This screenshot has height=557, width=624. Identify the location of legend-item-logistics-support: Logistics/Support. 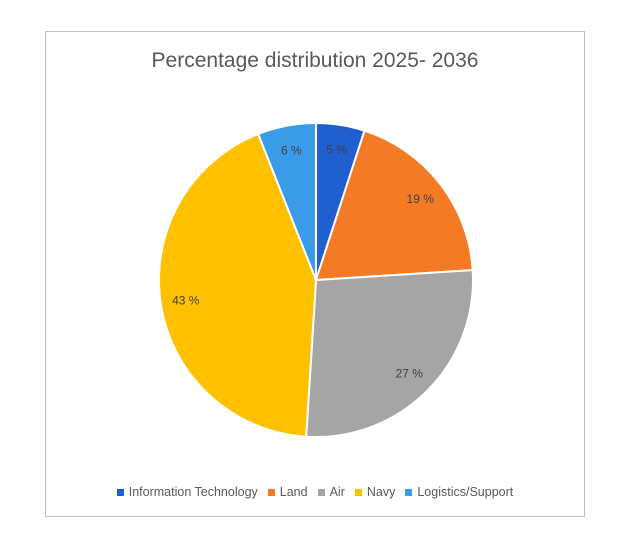
(459, 492).